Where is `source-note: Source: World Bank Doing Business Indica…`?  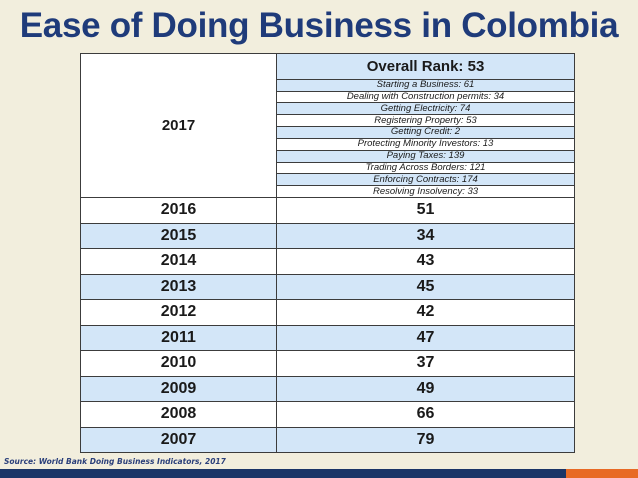 source-note: Source: World Bank Doing Business Indica… is located at coordinates (115, 461).